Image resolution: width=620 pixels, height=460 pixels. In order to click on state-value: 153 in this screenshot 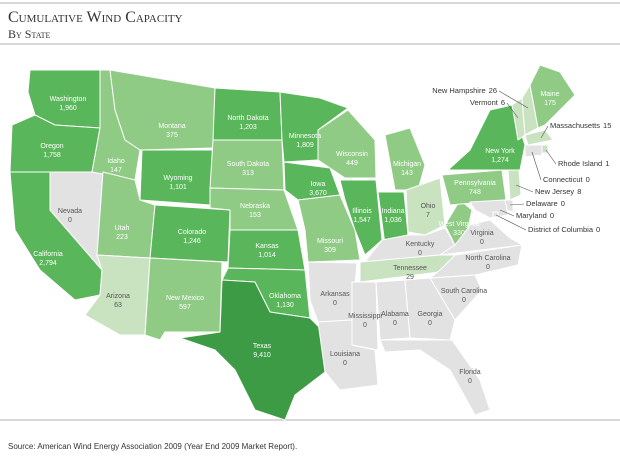, I will do `click(255, 215)`.